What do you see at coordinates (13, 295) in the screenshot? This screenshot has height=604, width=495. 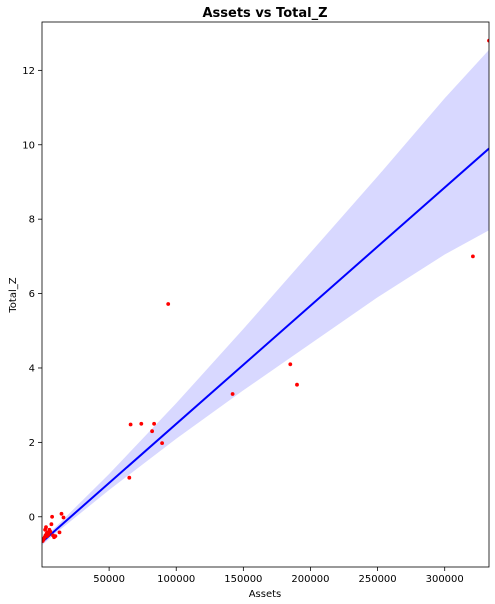 I see `y-axis-label: Total_Z` at bounding box center [13, 295].